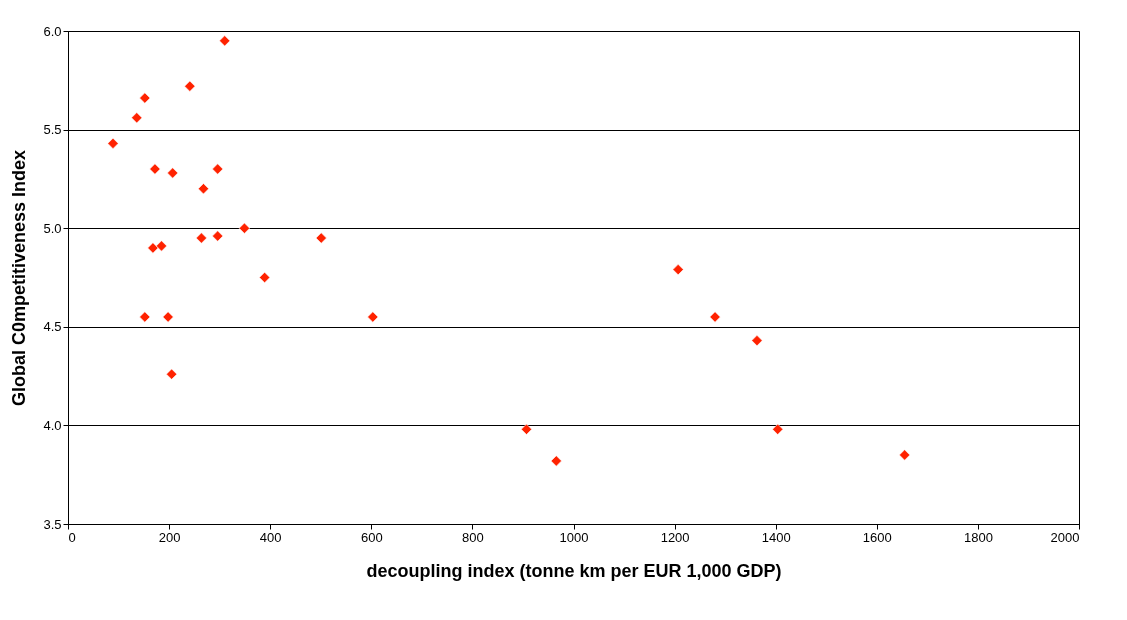  Describe the element at coordinates (776, 537) in the screenshot. I see `x-tick-label: 1400` at that location.